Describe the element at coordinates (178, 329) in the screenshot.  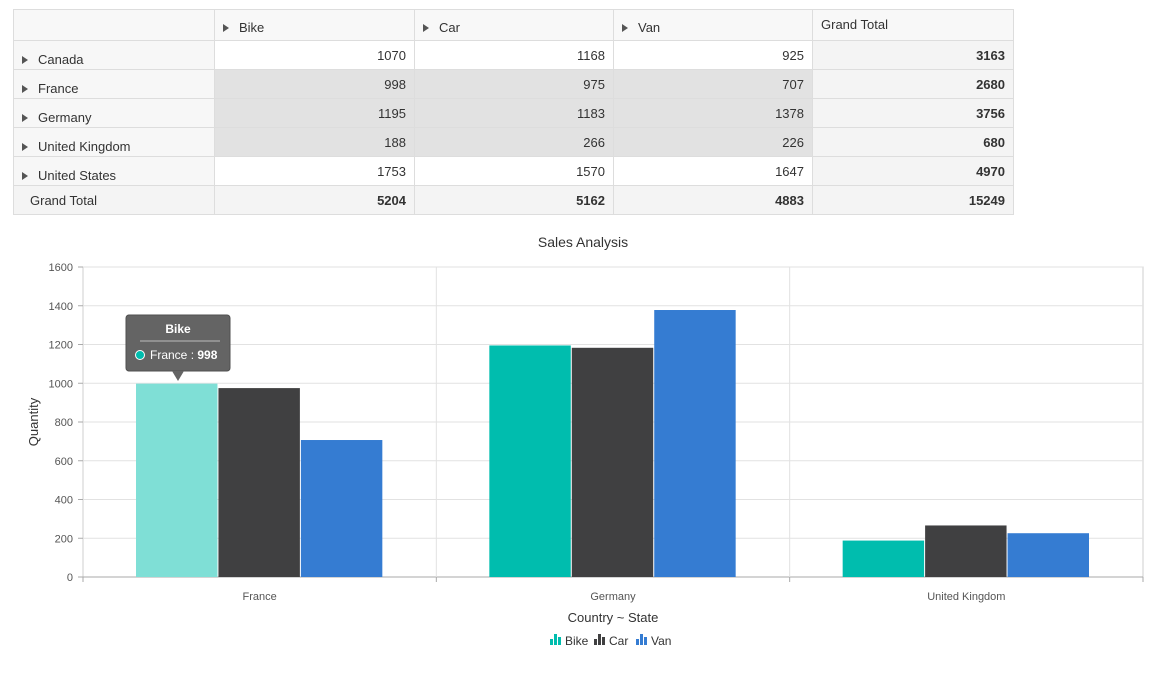
I see `tooltip-title: Bike` at that location.